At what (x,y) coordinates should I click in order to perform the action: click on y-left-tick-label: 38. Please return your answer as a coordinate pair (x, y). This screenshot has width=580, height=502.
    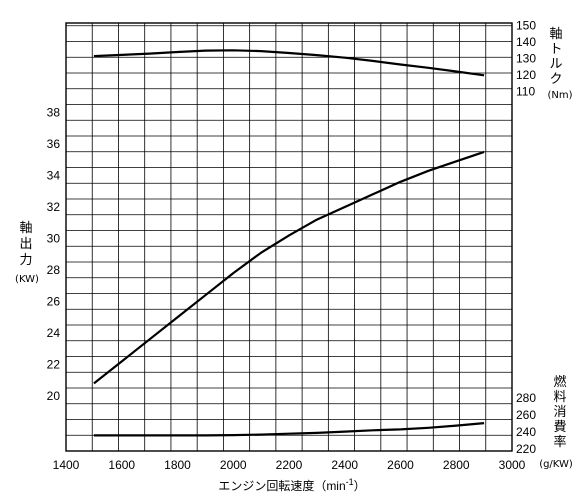
    Looking at the image, I should click on (54, 113).